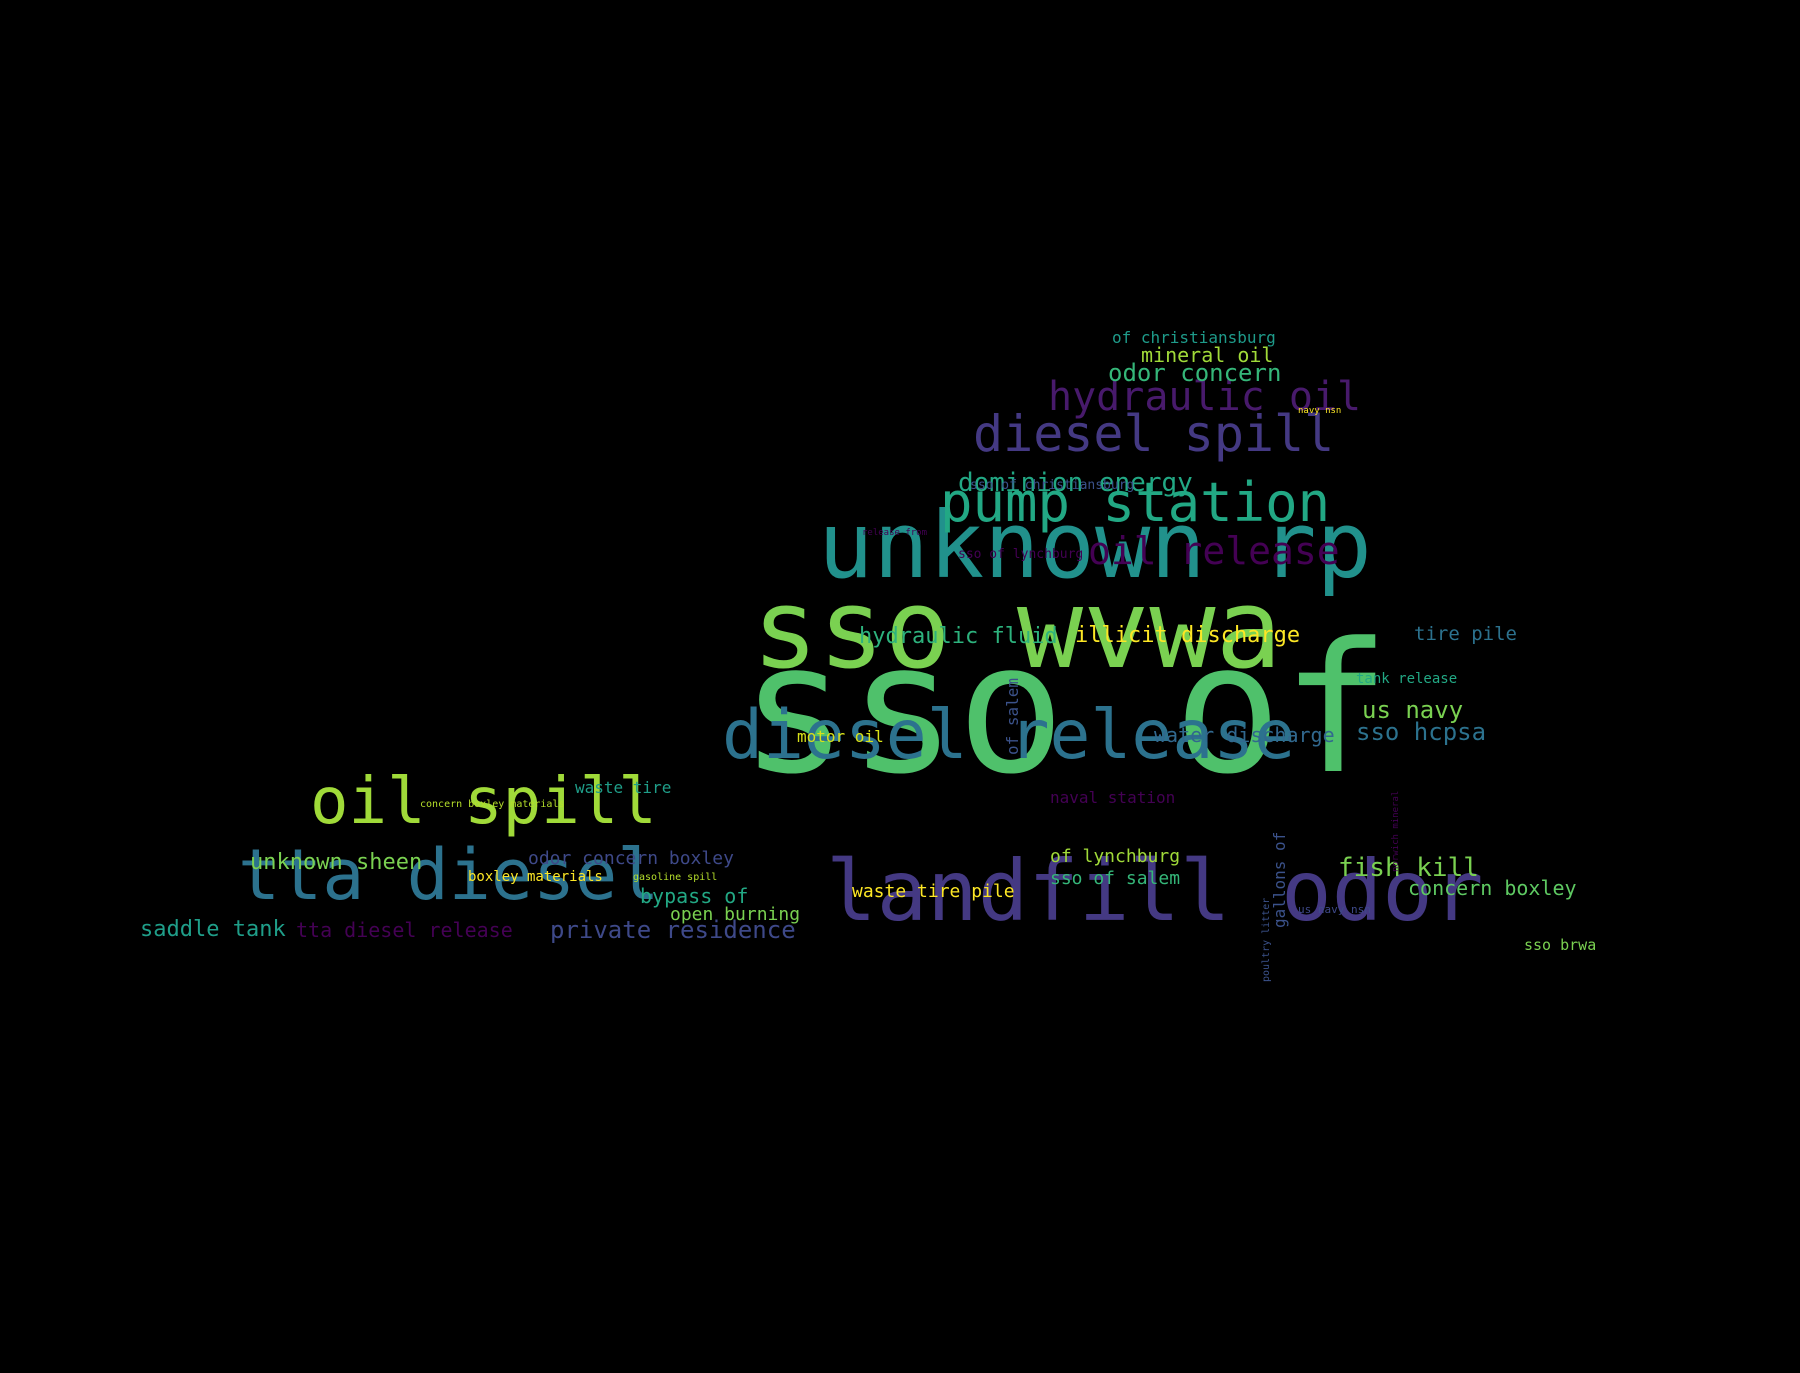 This screenshot has width=1800, height=1373. What do you see at coordinates (1408, 868) in the screenshot?
I see `word-cloud-term: fish kill` at bounding box center [1408, 868].